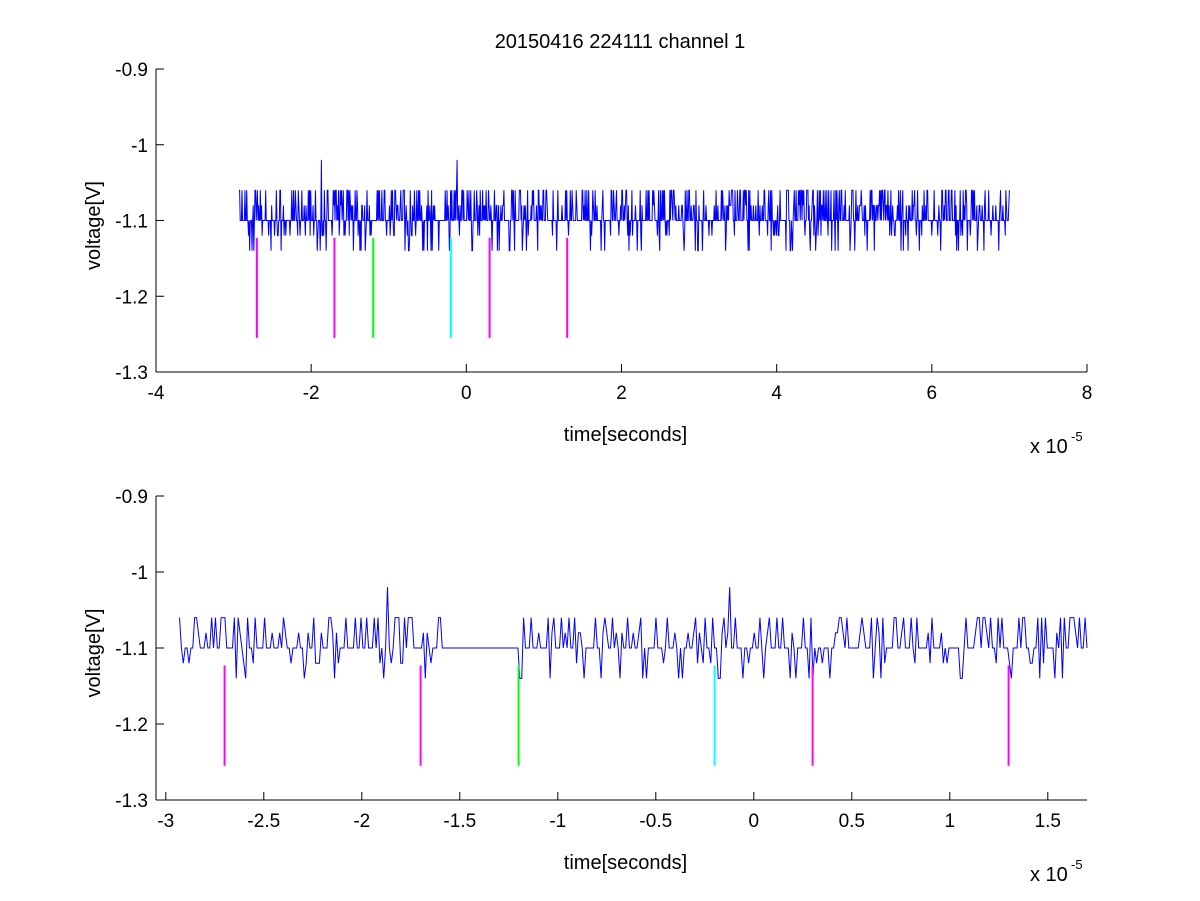  Describe the element at coordinates (165, 821) in the screenshot. I see `x-tick-label: -3` at that location.